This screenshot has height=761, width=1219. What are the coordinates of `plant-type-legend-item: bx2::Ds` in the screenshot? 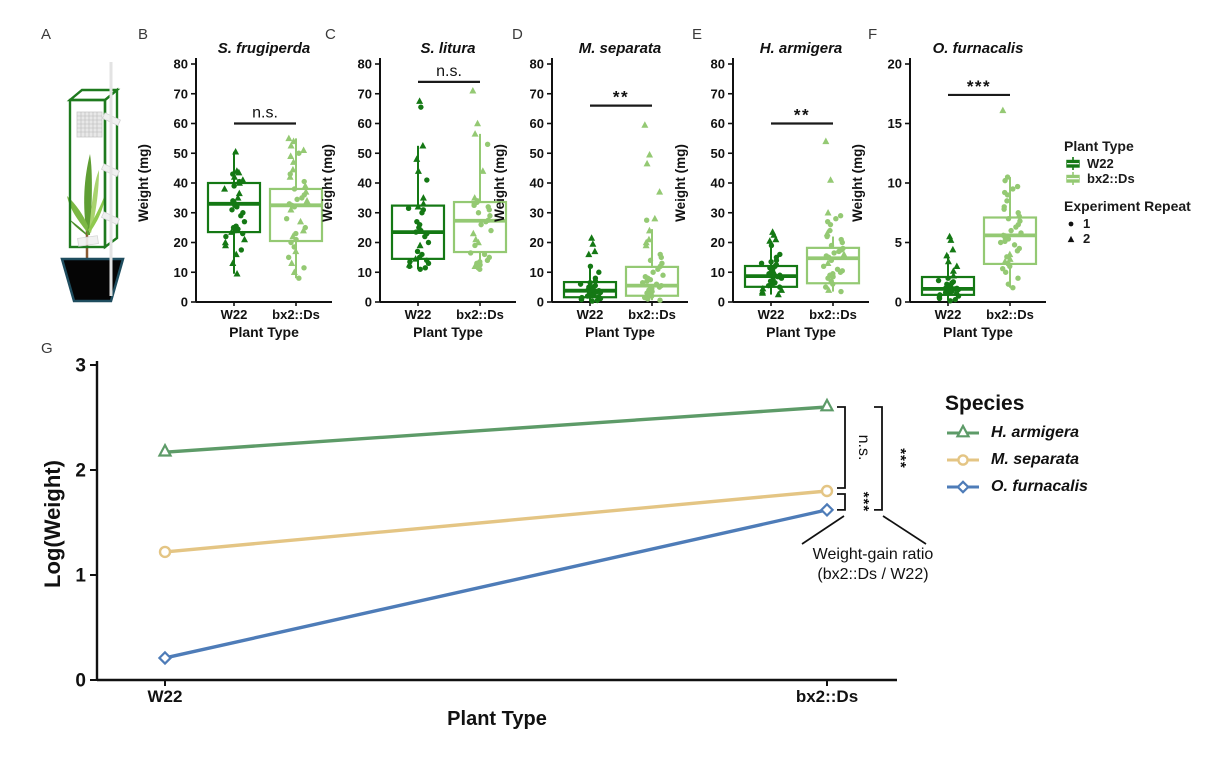 It's located at (1141, 179).